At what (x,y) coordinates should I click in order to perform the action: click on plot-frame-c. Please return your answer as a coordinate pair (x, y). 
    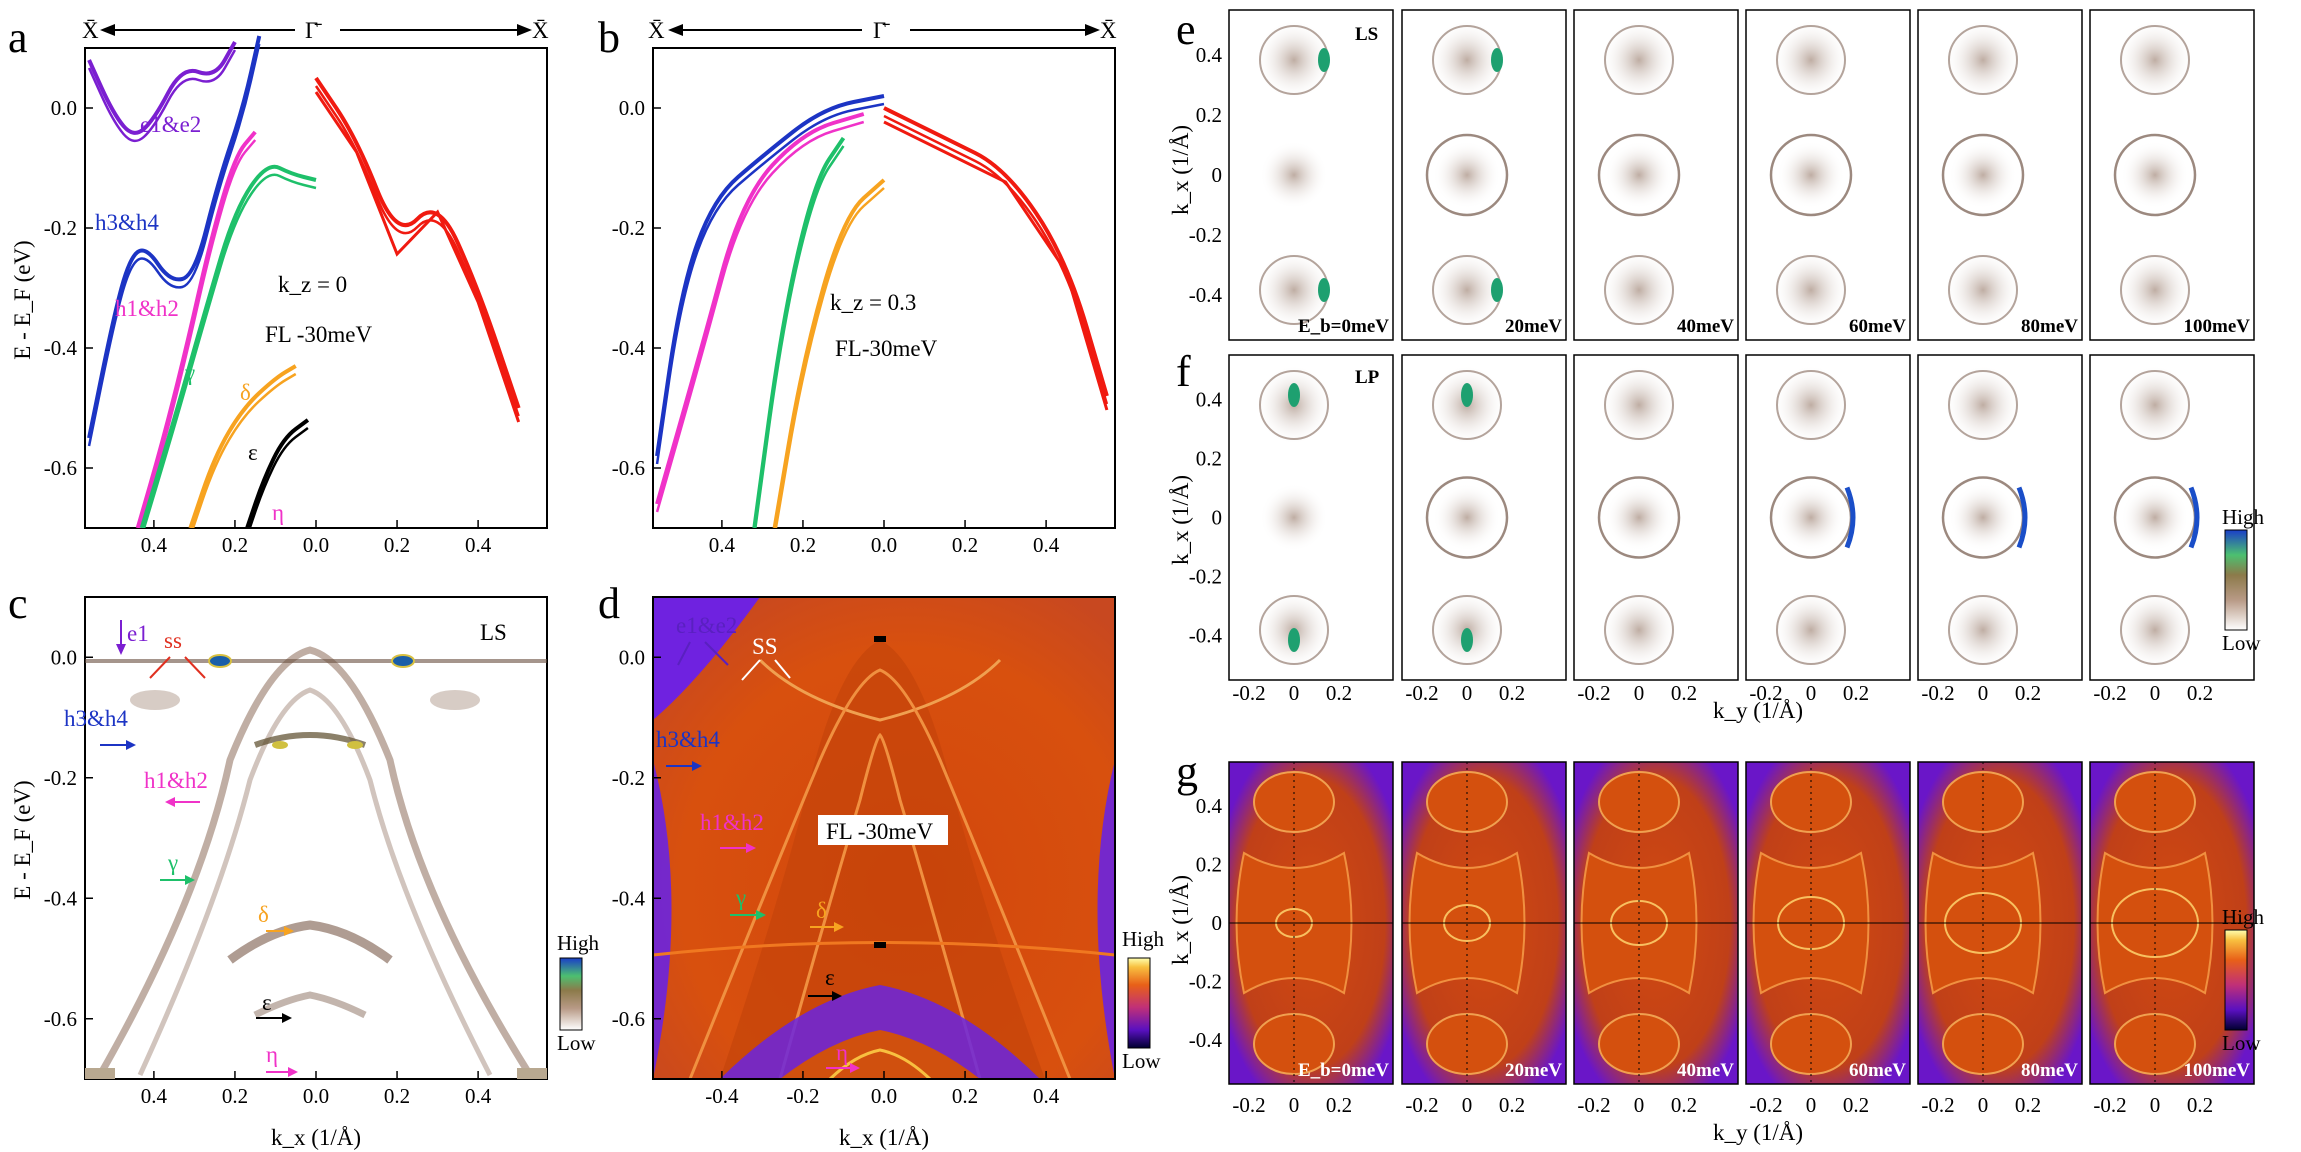
    Looking at the image, I should click on (316, 838).